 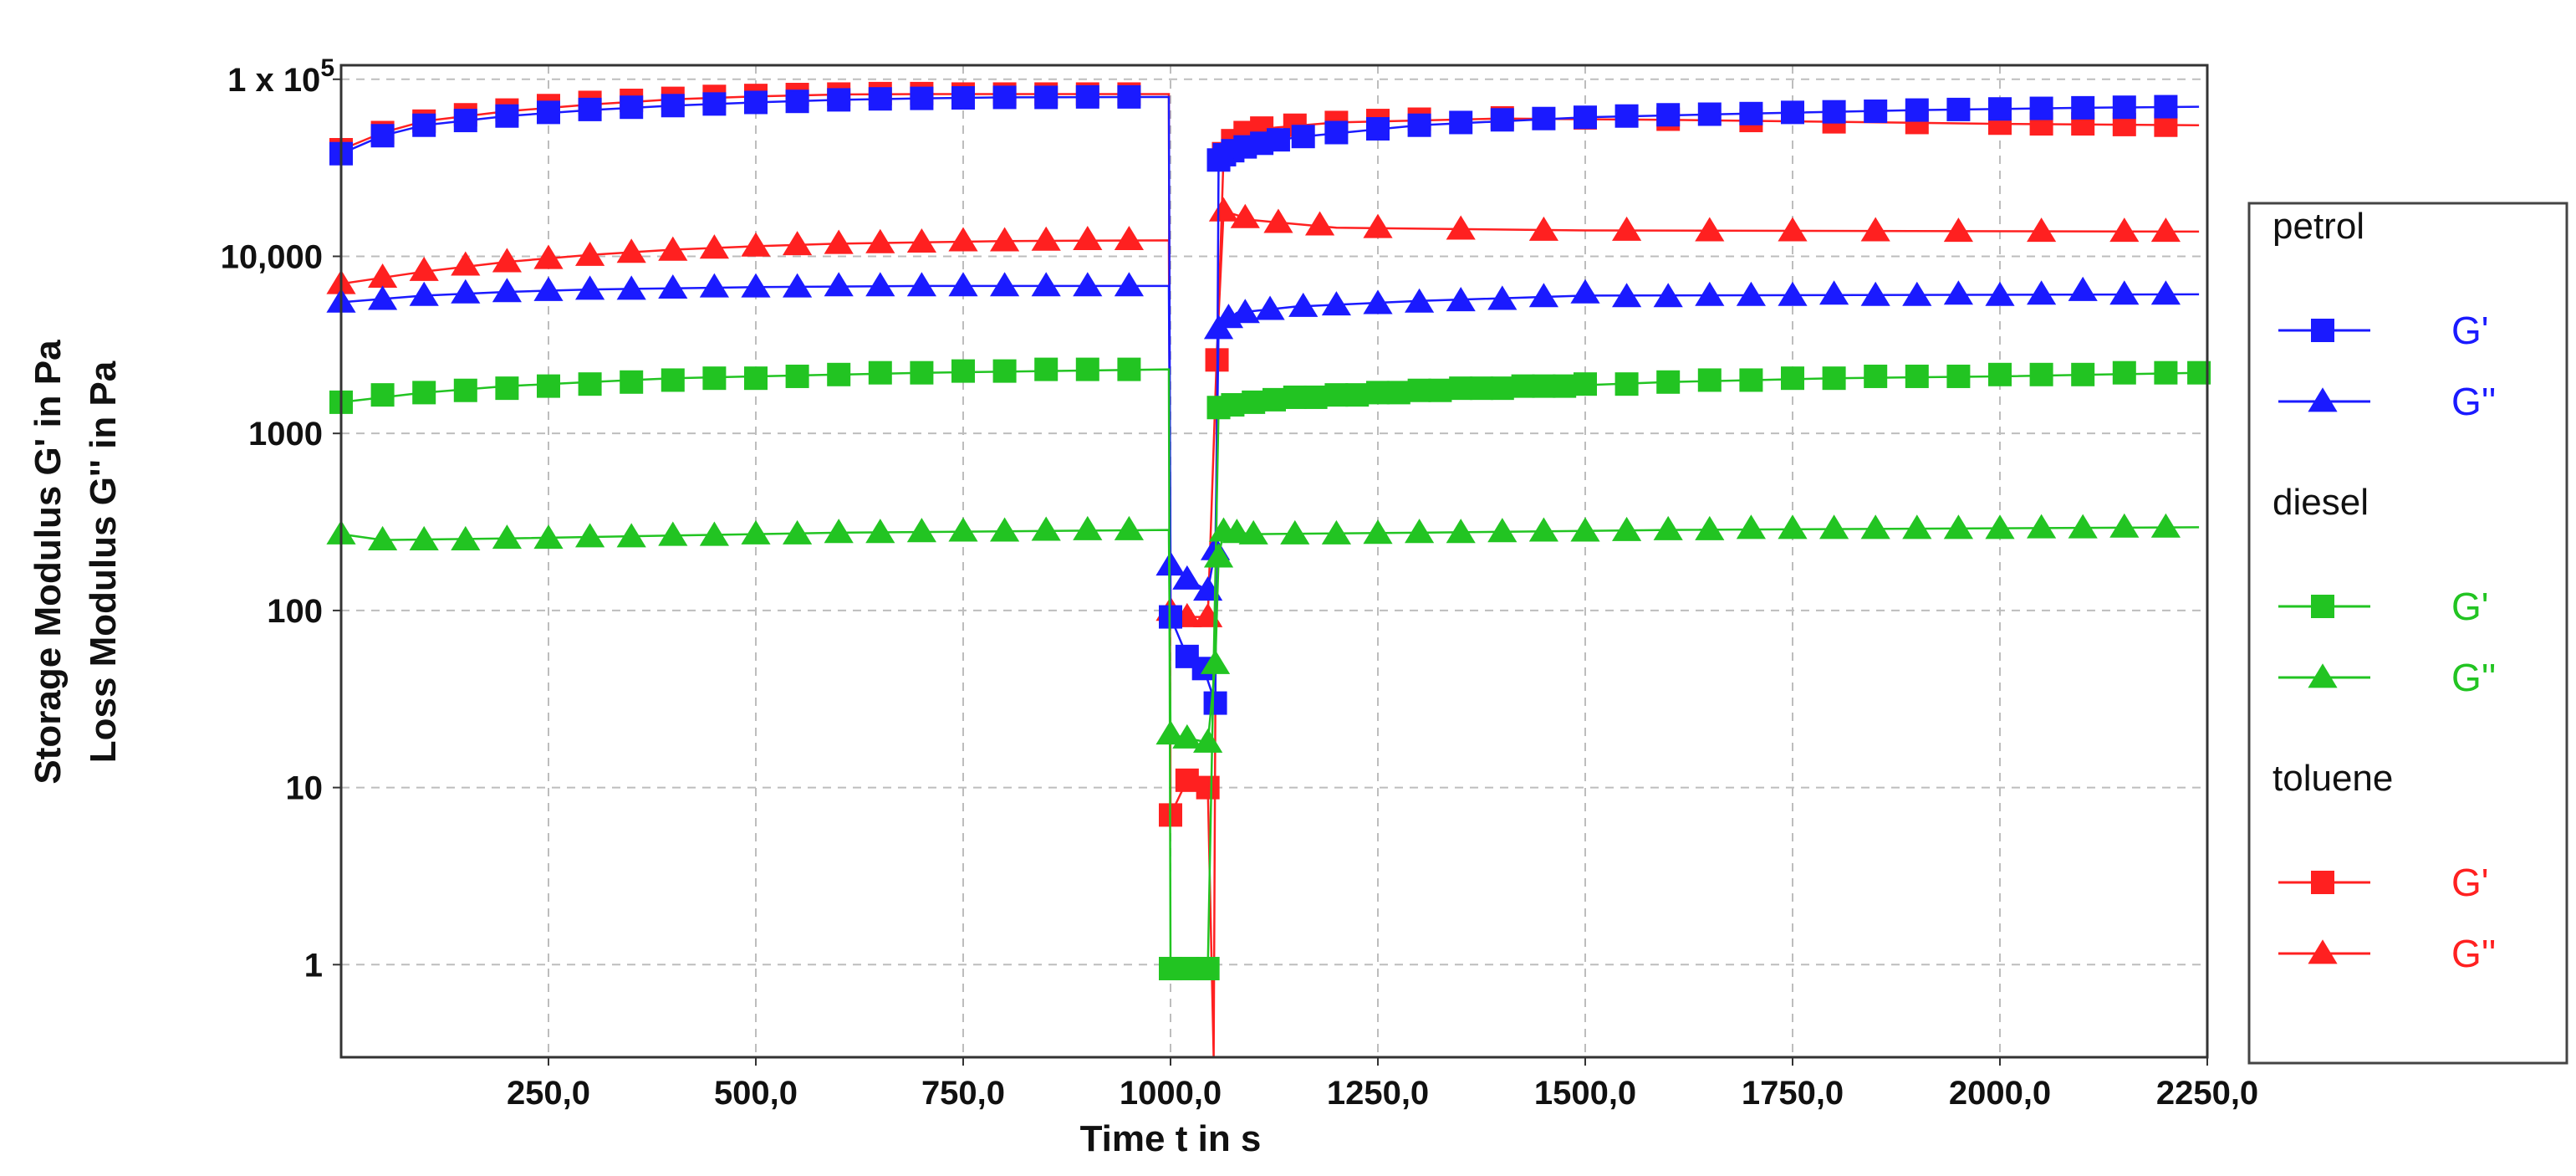 What do you see at coordinates (2470, 882) in the screenshot?
I see `legend-label: G'` at bounding box center [2470, 882].